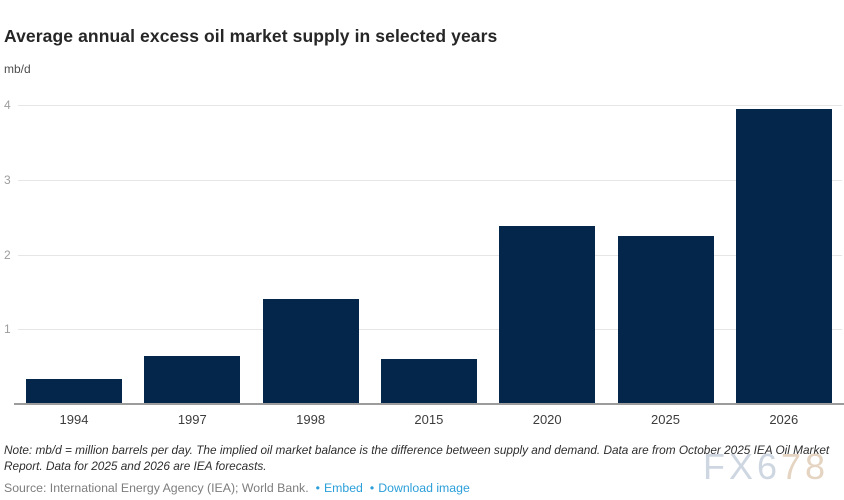 This screenshot has width=844, height=500. I want to click on x-axis-label-2015: 2015, so click(429, 419).